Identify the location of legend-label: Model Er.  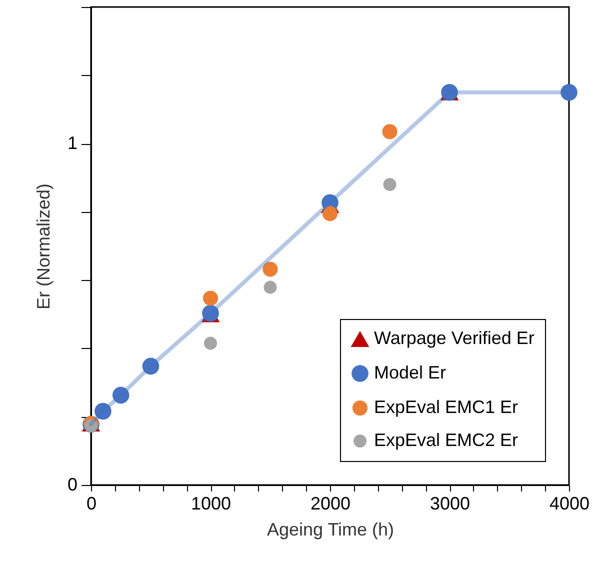
(410, 372).